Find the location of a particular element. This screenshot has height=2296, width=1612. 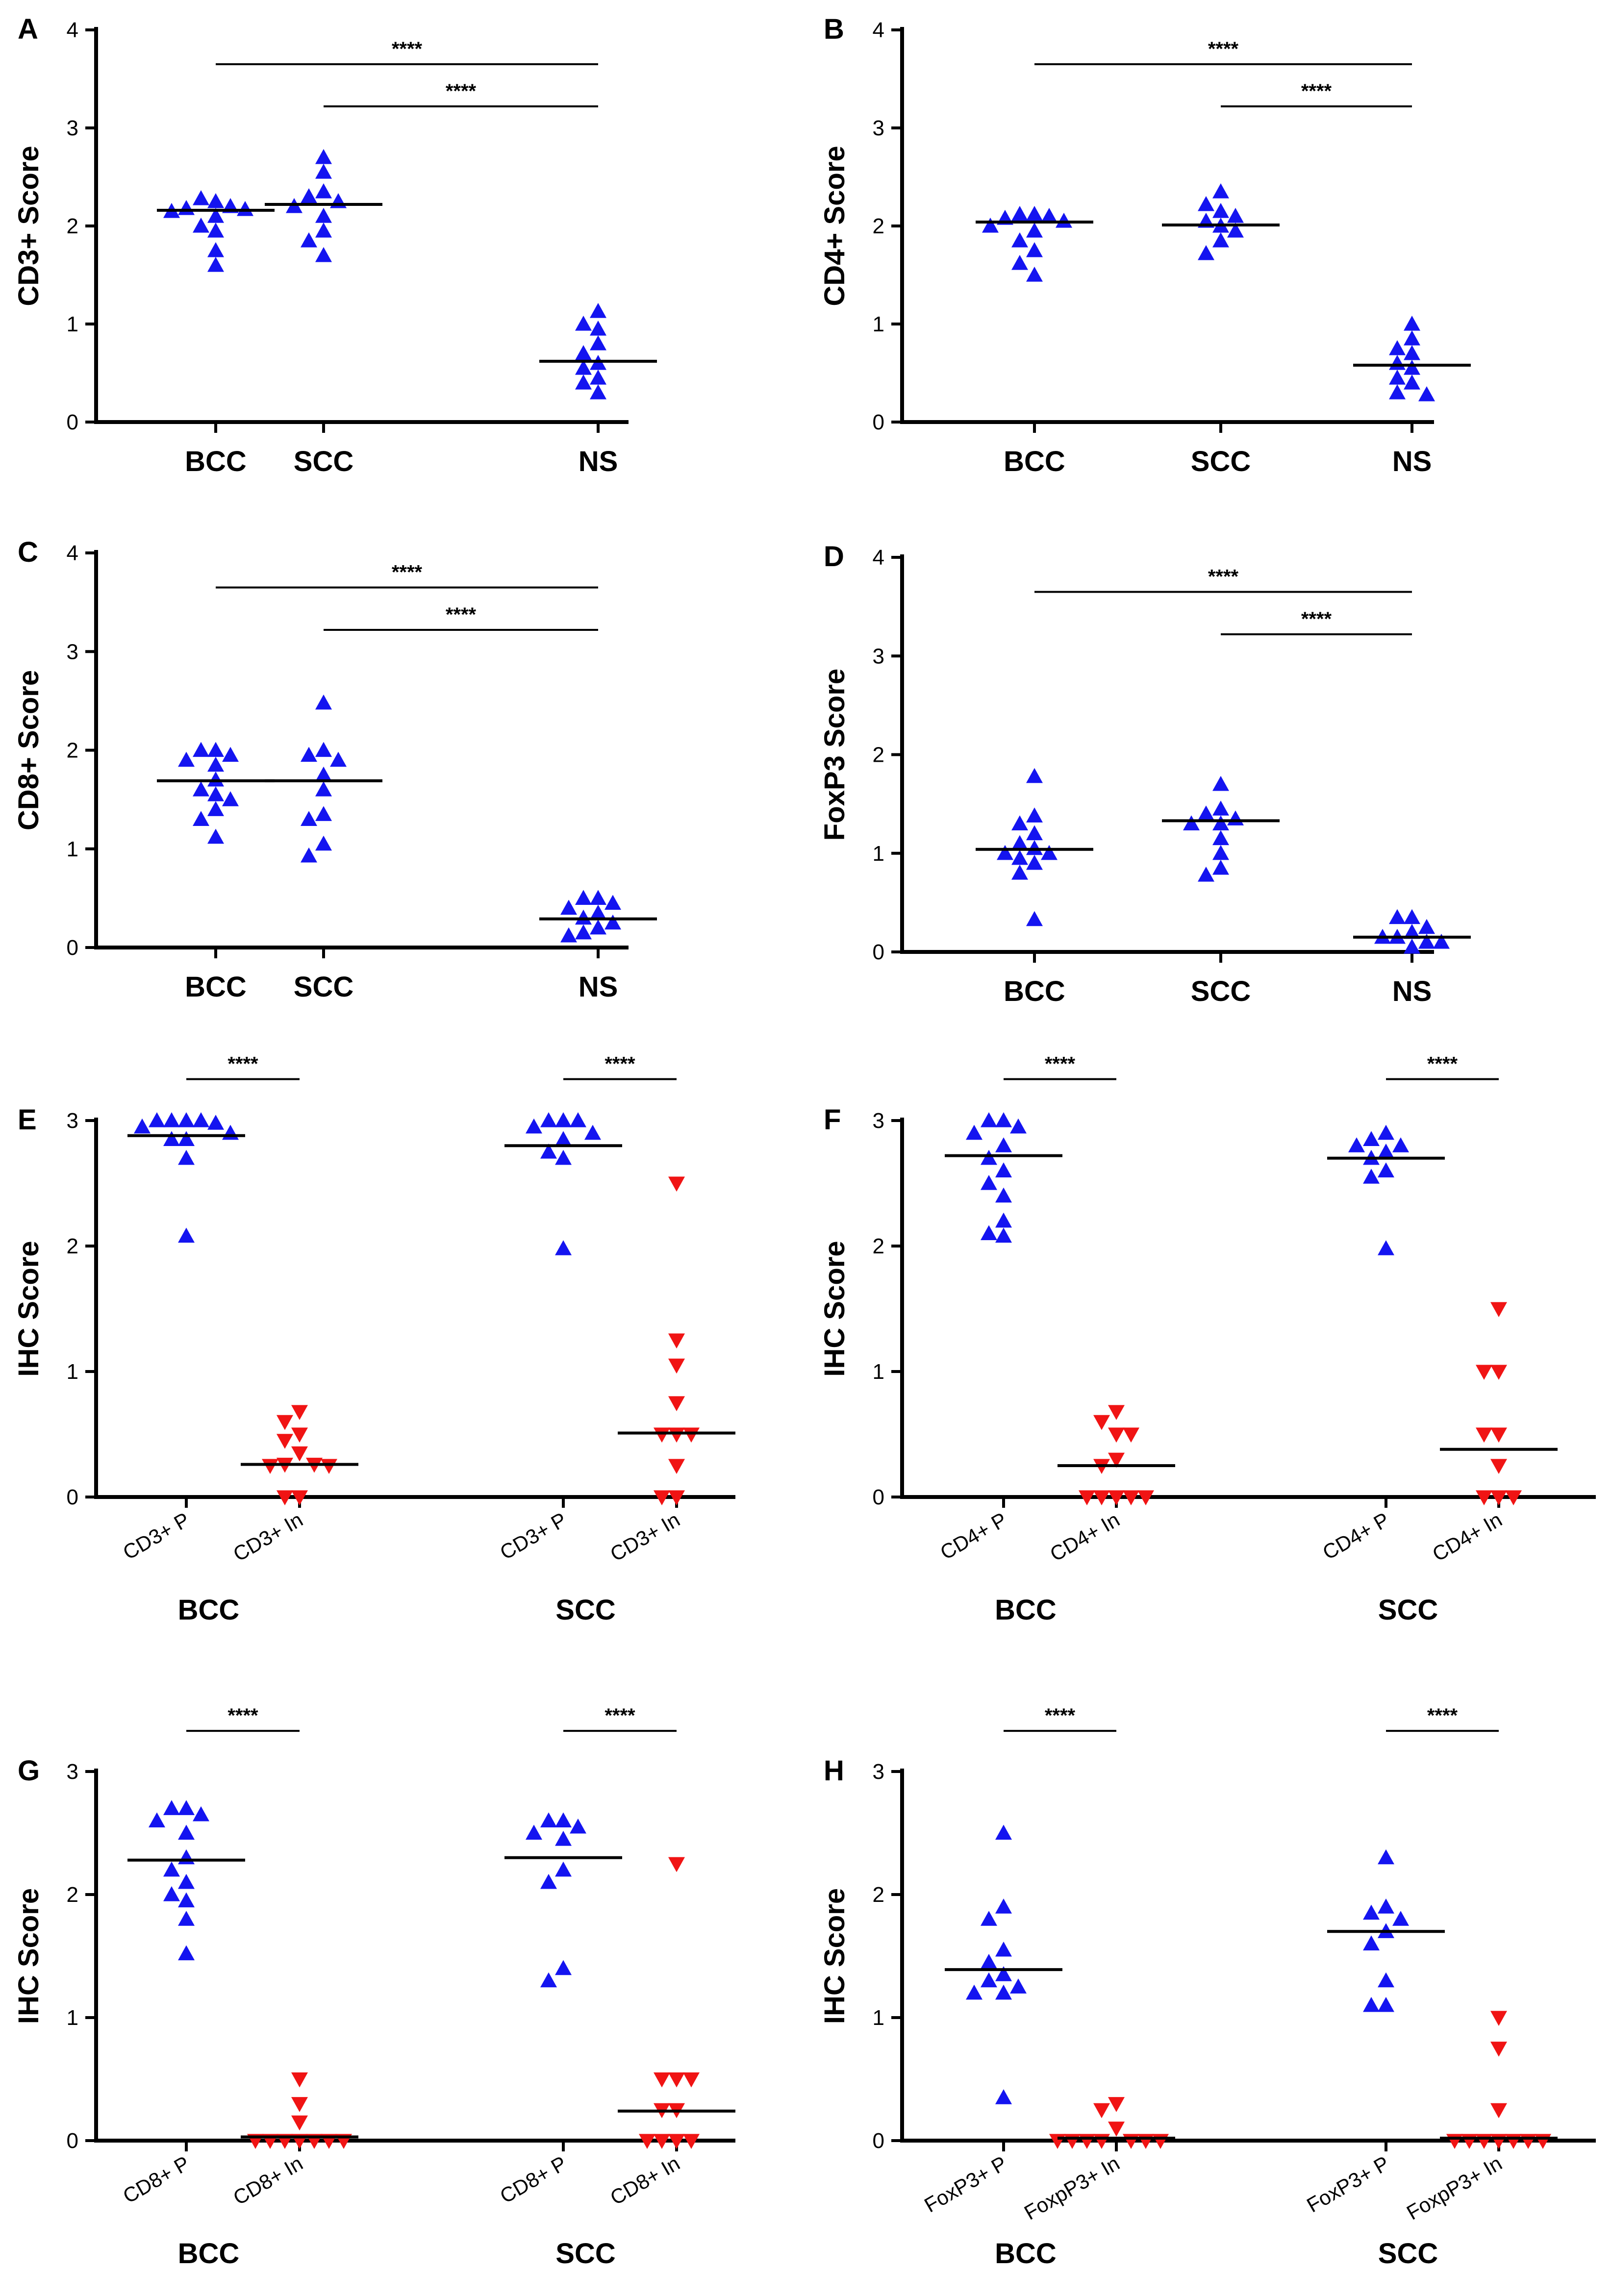

group-label: SCC is located at coordinates (585, 1610).